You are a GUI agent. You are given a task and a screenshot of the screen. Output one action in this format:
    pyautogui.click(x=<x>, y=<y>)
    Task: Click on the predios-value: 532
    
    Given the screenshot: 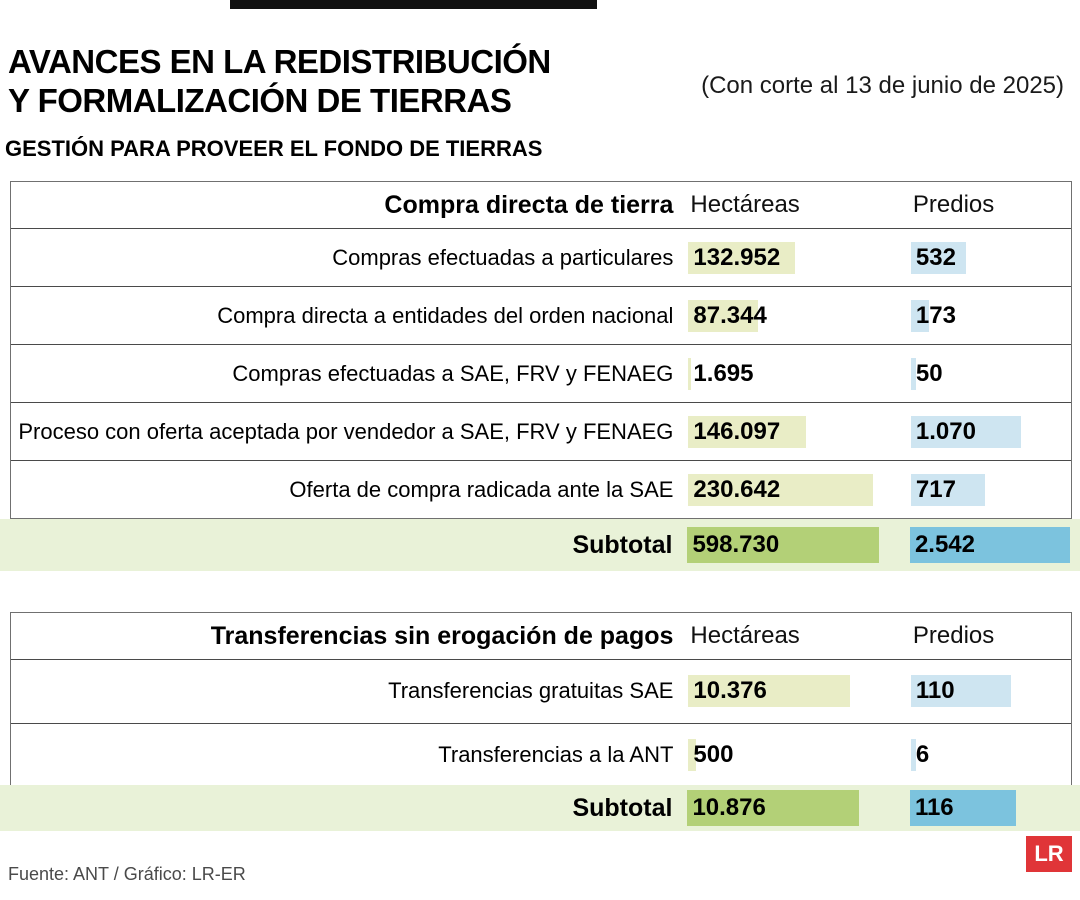 What is the action you would take?
    pyautogui.click(x=935, y=257)
    